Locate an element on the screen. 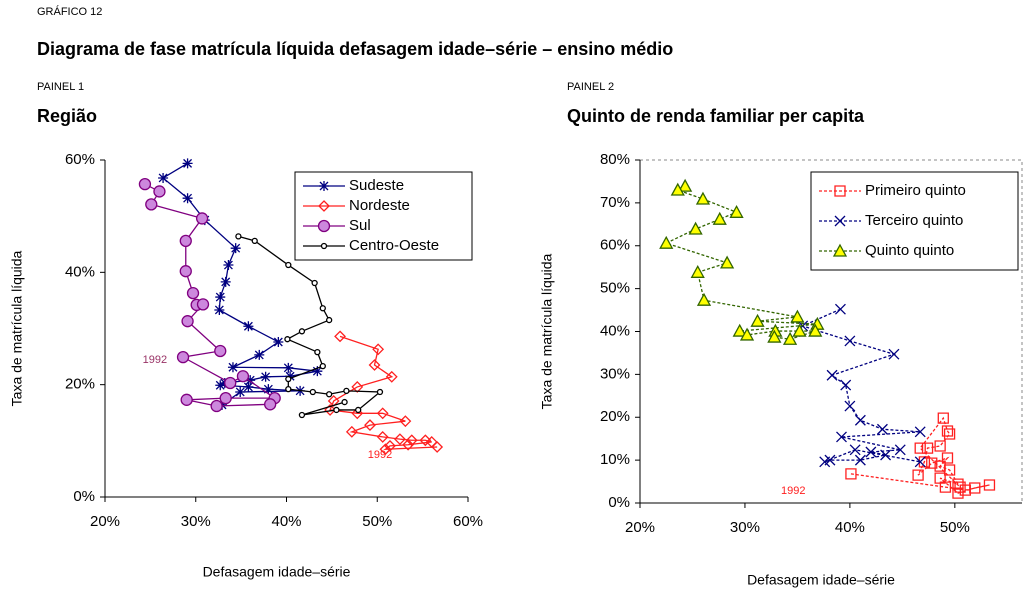  y-tick-label: 40% is located at coordinates (615, 330).